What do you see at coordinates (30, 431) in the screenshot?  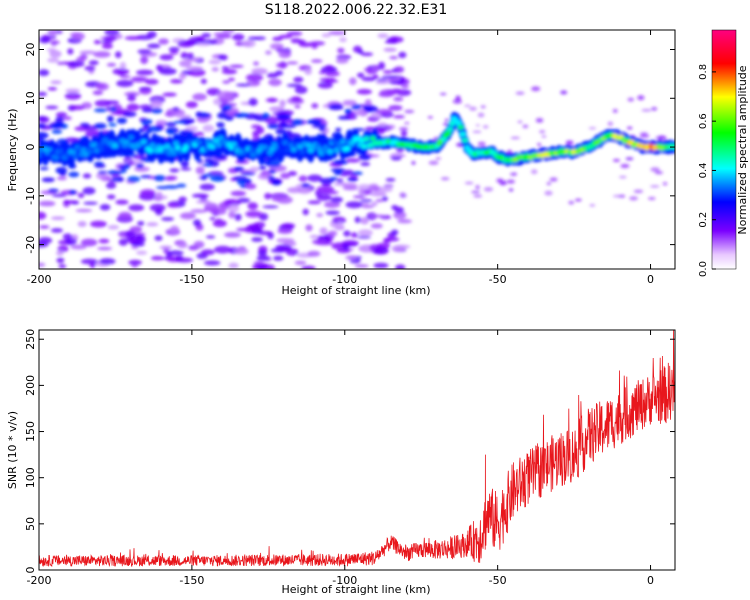 I see `snr-y-tick-label: 150` at bounding box center [30, 431].